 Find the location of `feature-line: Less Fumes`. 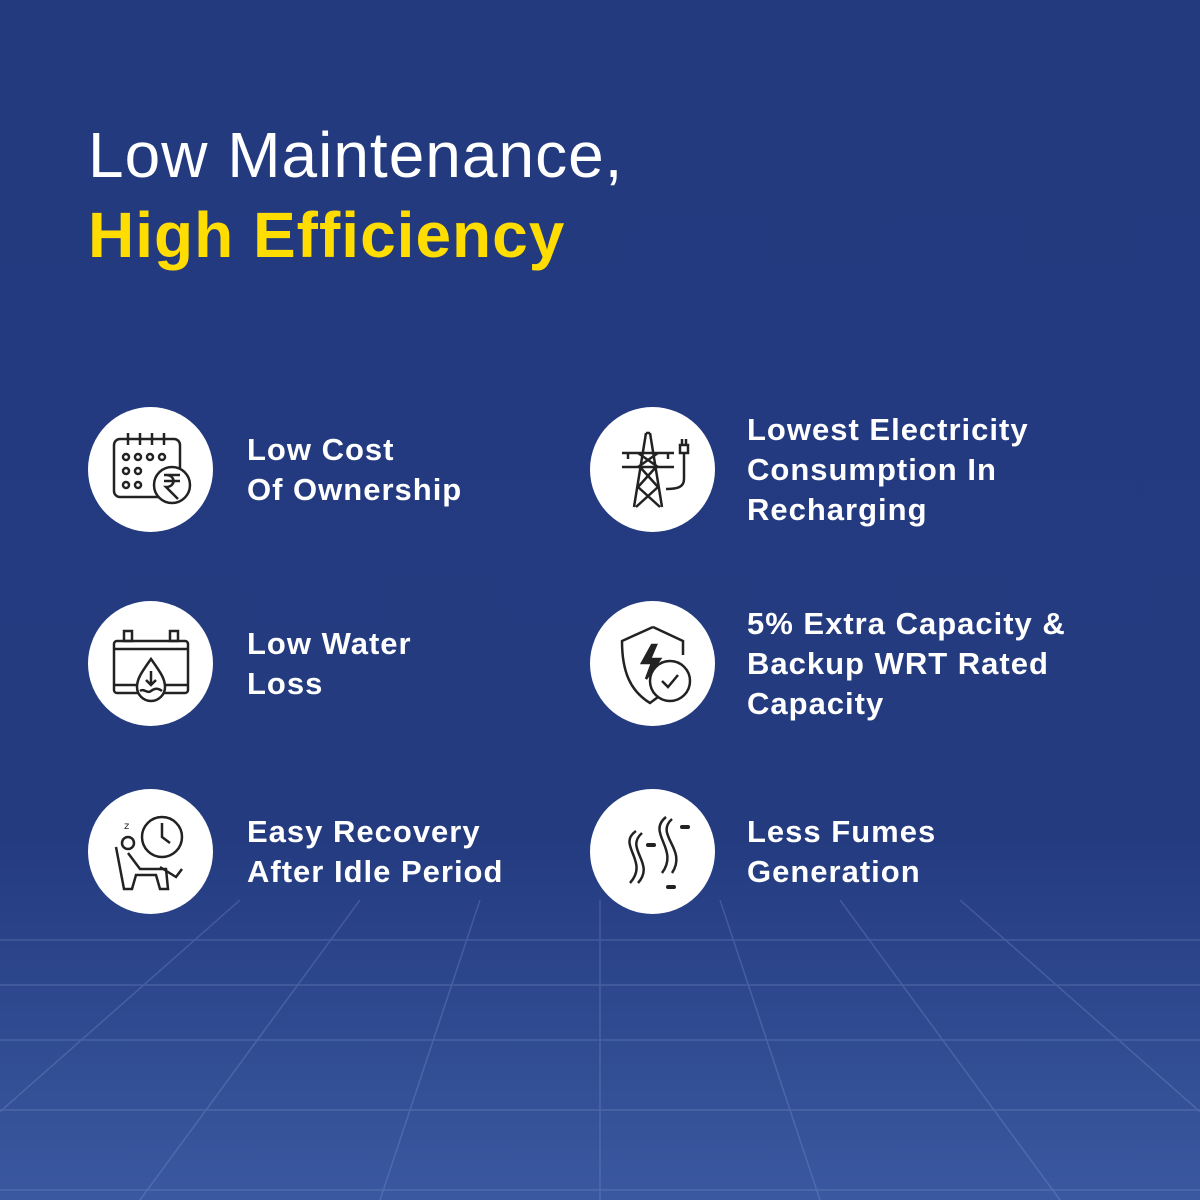

feature-line: Less Fumes is located at coordinates (842, 831).